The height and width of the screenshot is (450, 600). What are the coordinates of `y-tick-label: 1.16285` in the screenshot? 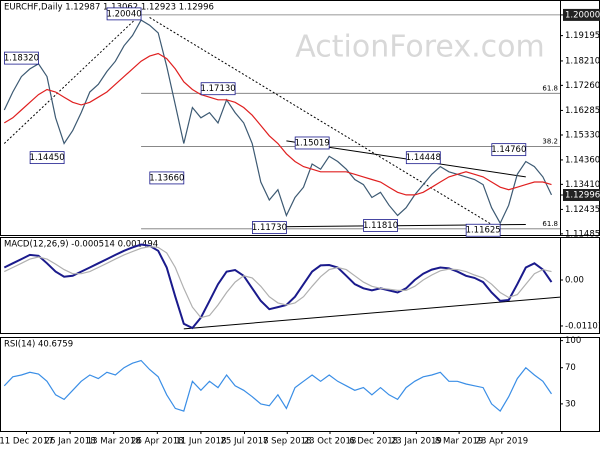 It's located at (582, 111).